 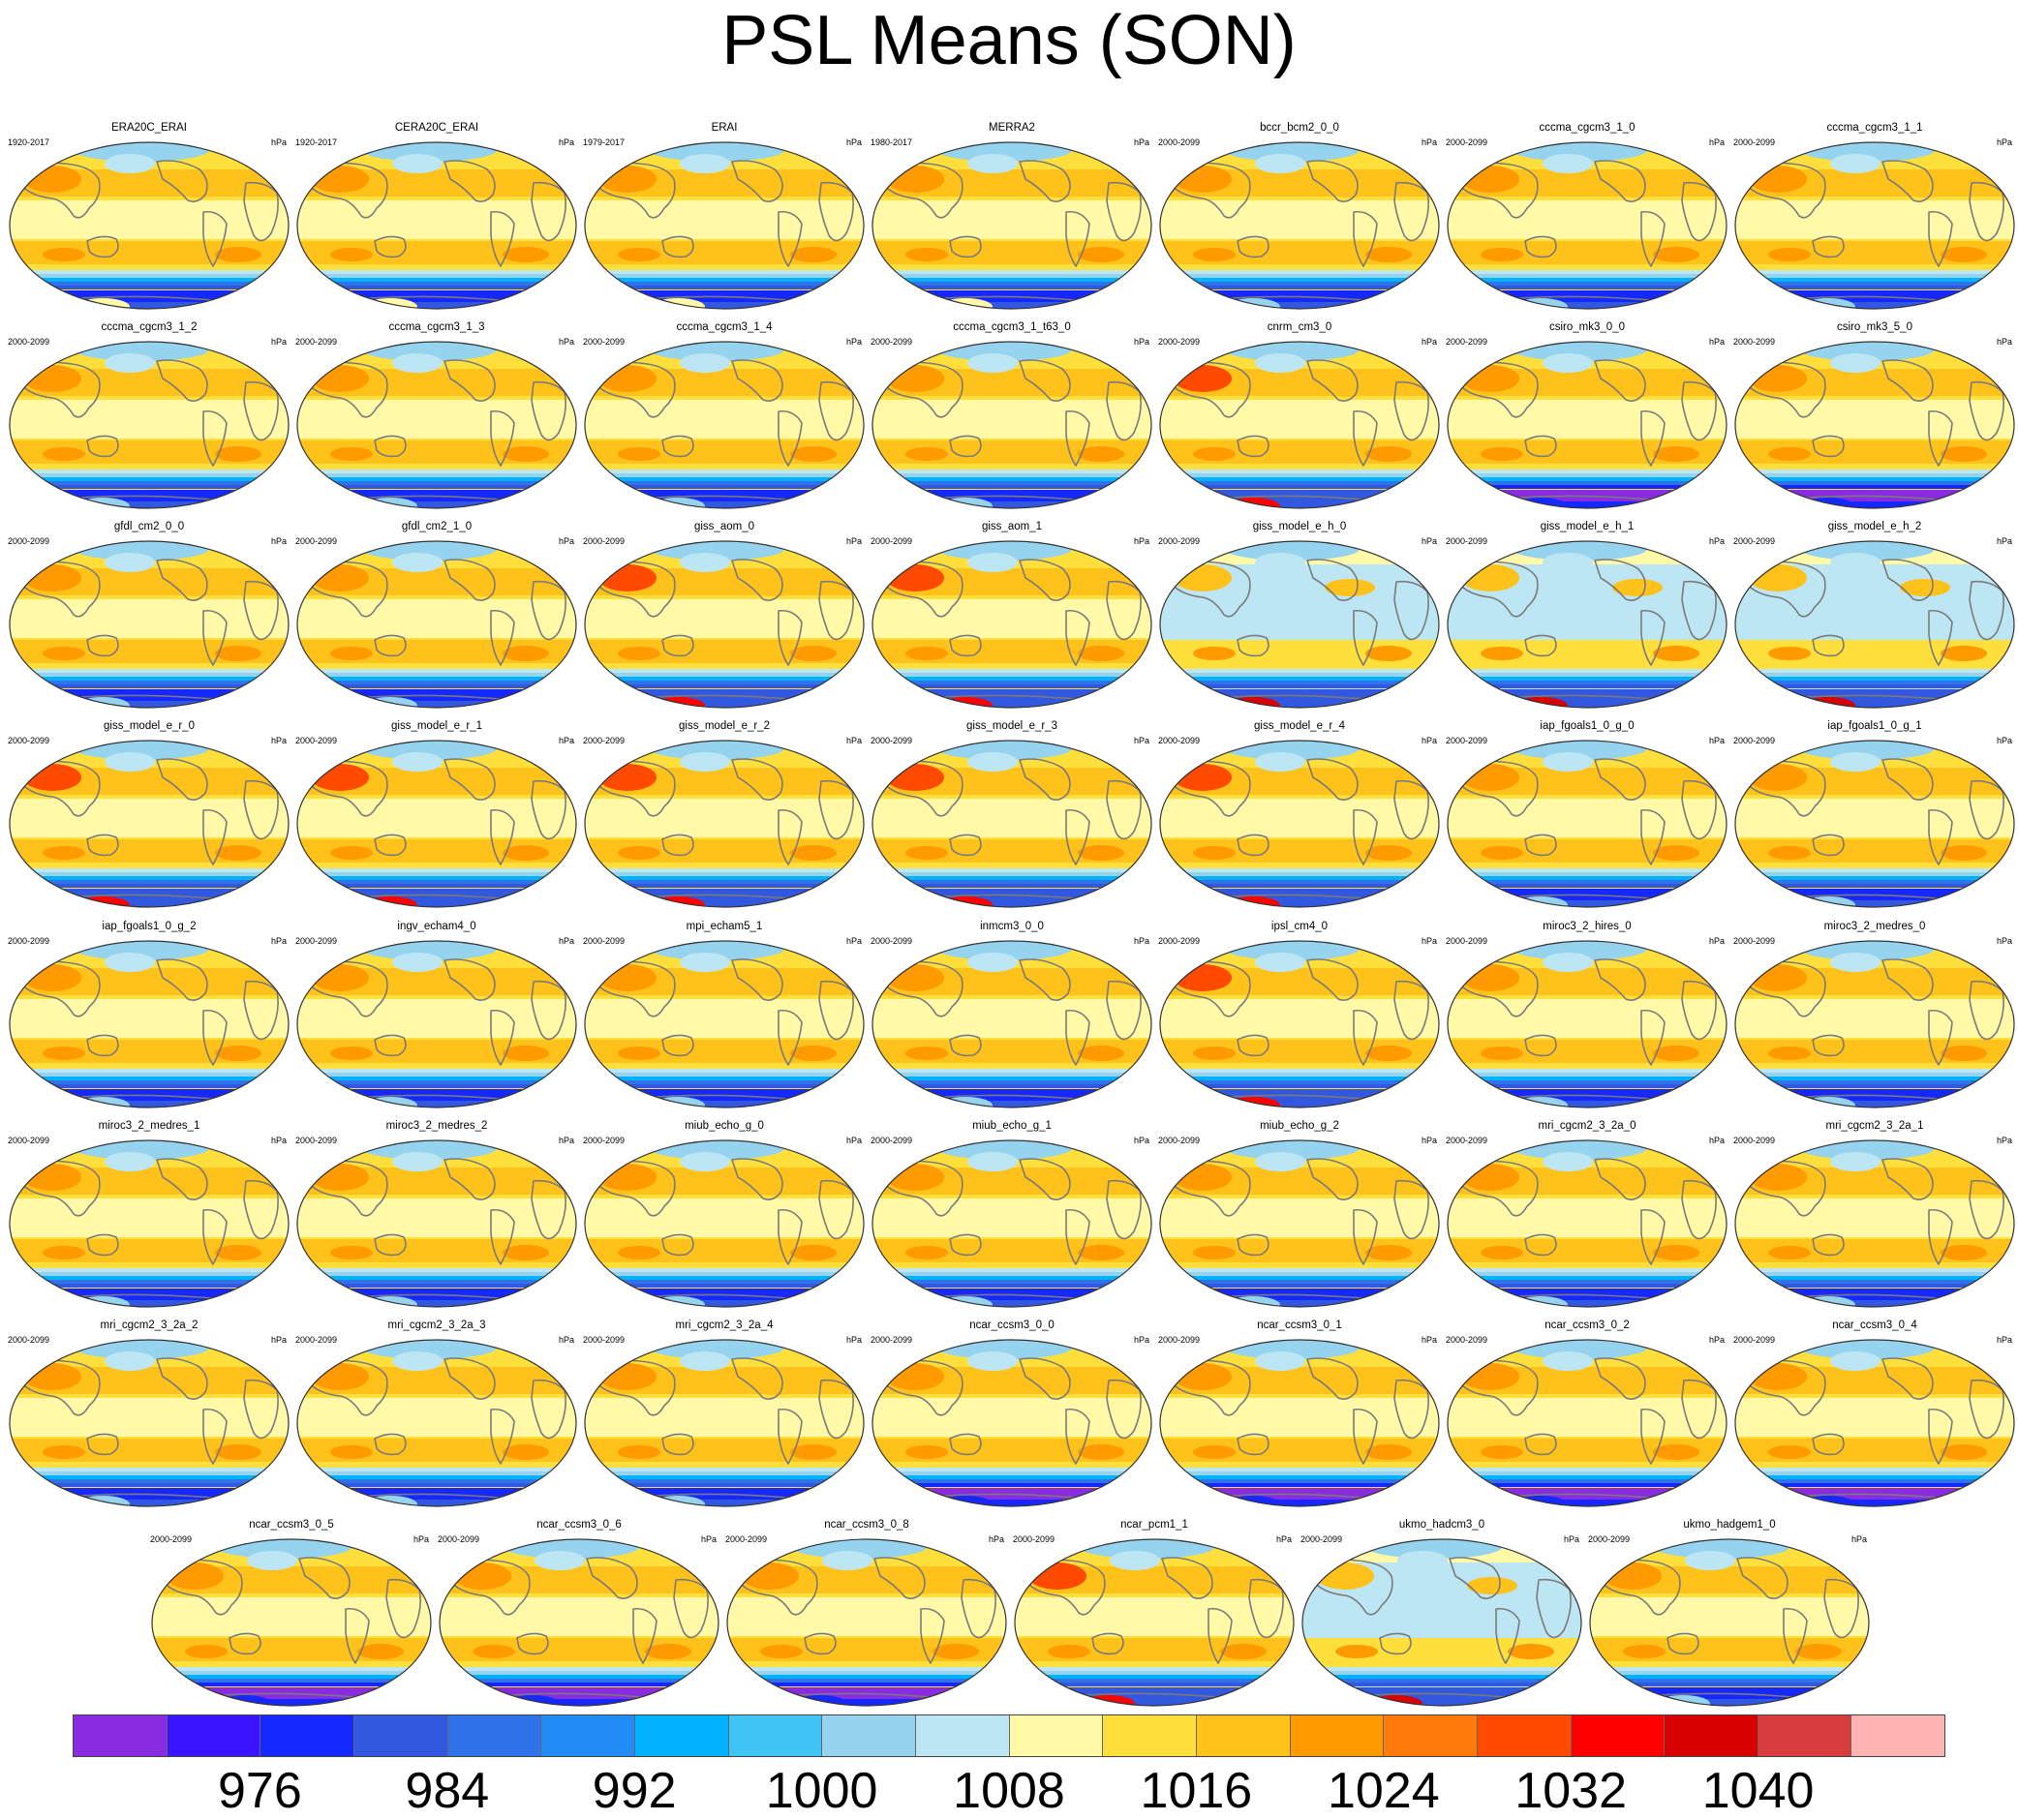 What do you see at coordinates (1874, 926) in the screenshot?
I see `panel-title: miroc3_2_medres_0` at bounding box center [1874, 926].